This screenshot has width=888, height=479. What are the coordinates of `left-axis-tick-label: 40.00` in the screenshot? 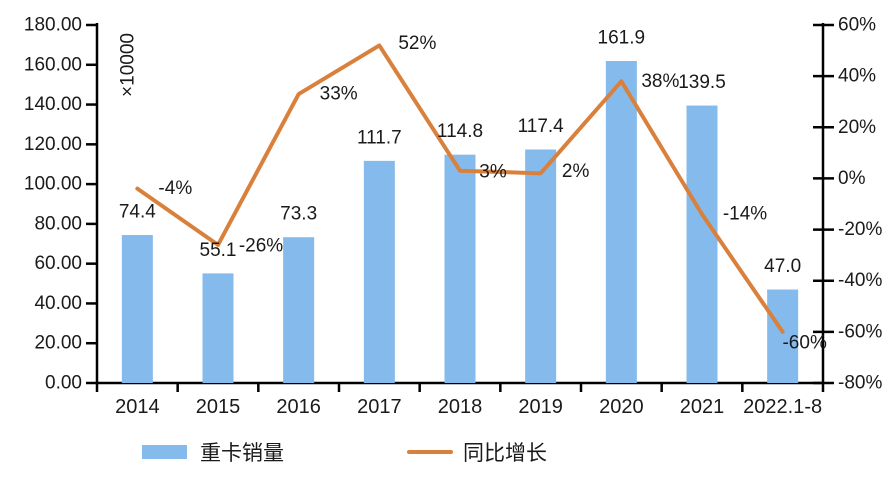 It's located at (58, 303).